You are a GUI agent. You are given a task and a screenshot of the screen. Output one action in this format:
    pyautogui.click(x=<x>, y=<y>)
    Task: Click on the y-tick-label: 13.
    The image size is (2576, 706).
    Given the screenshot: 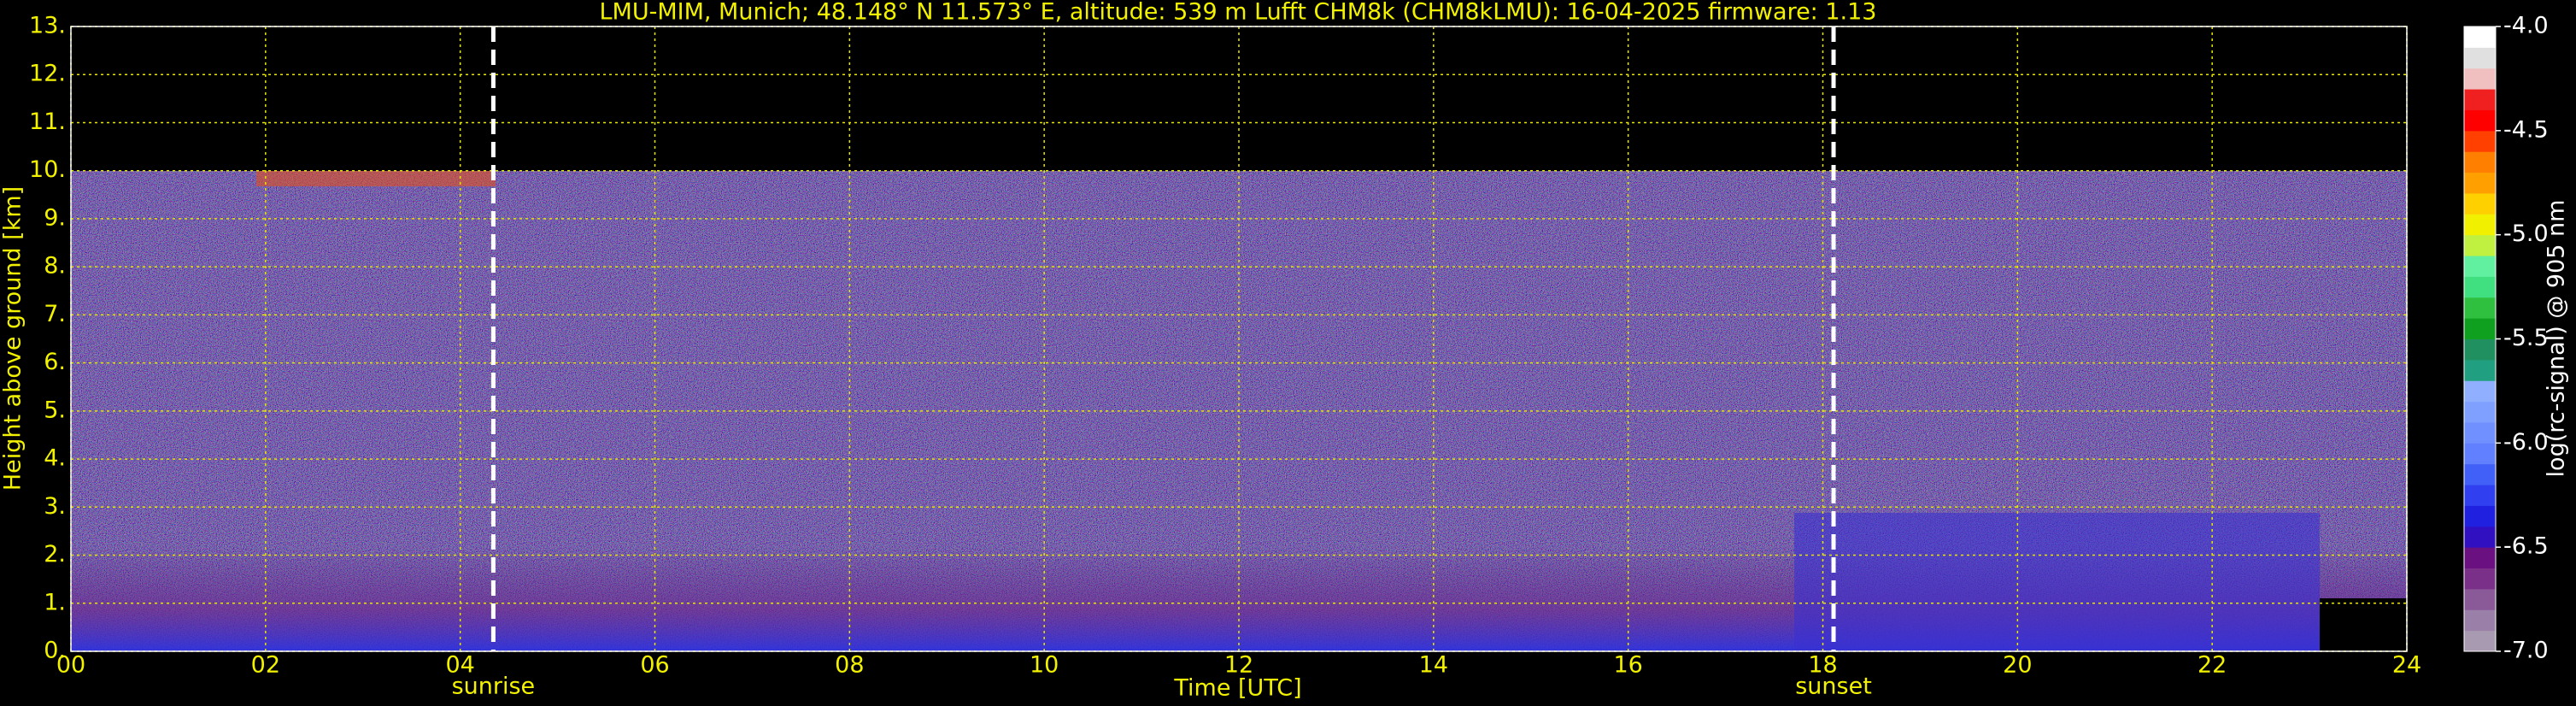 What is the action you would take?
    pyautogui.click(x=47, y=26)
    